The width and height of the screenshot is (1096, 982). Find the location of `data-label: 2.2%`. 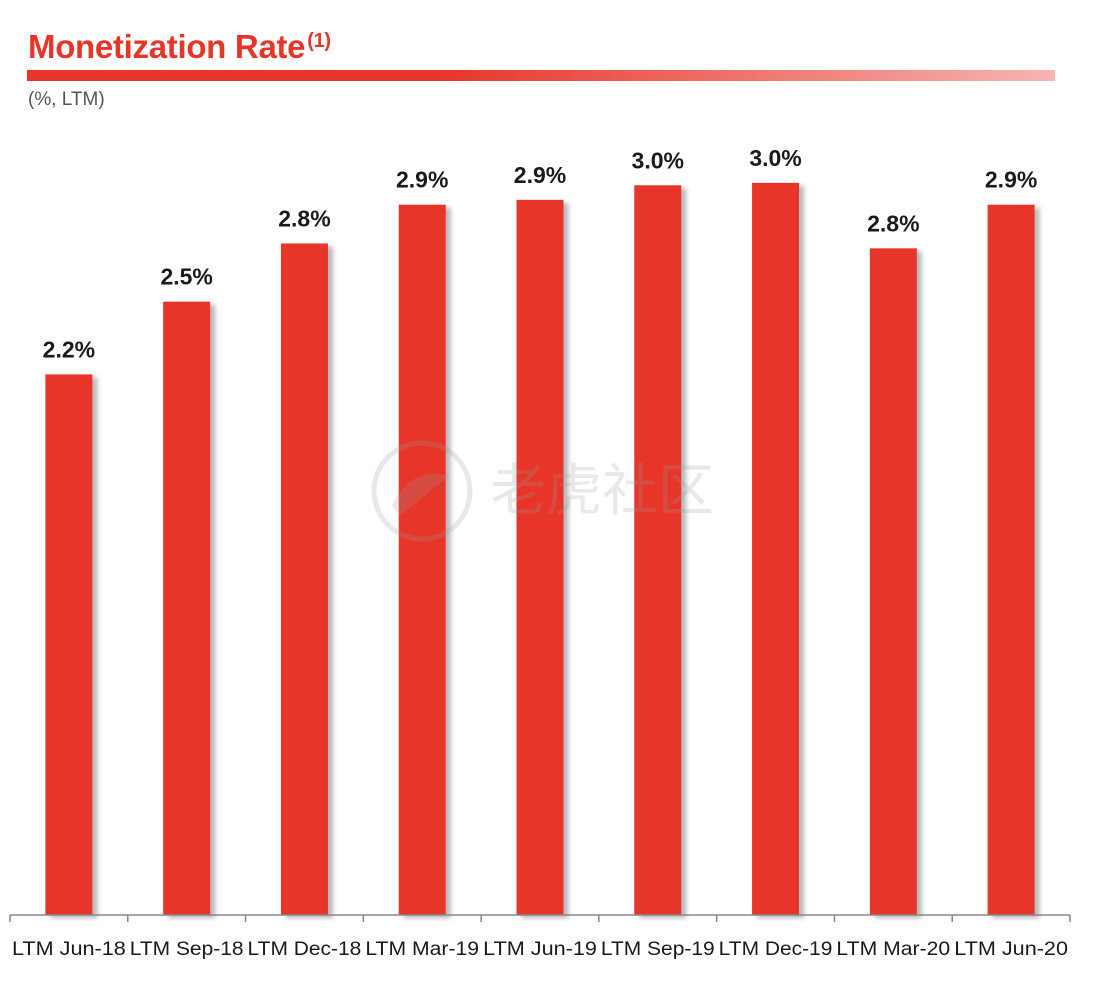

data-label: 2.2% is located at coordinates (69, 349).